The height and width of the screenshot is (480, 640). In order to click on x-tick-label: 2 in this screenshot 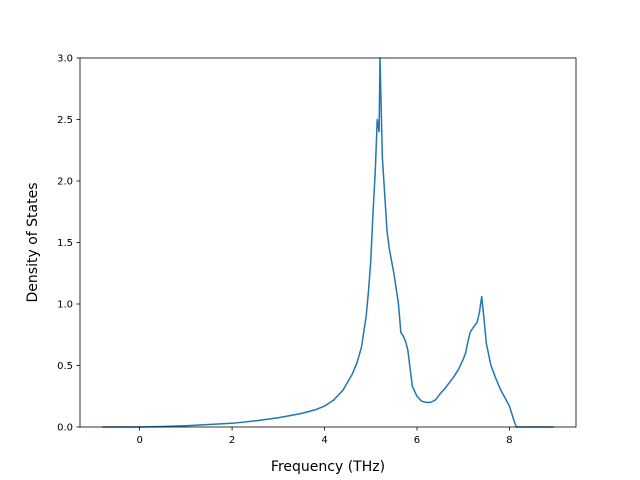, I will do `click(232, 440)`.